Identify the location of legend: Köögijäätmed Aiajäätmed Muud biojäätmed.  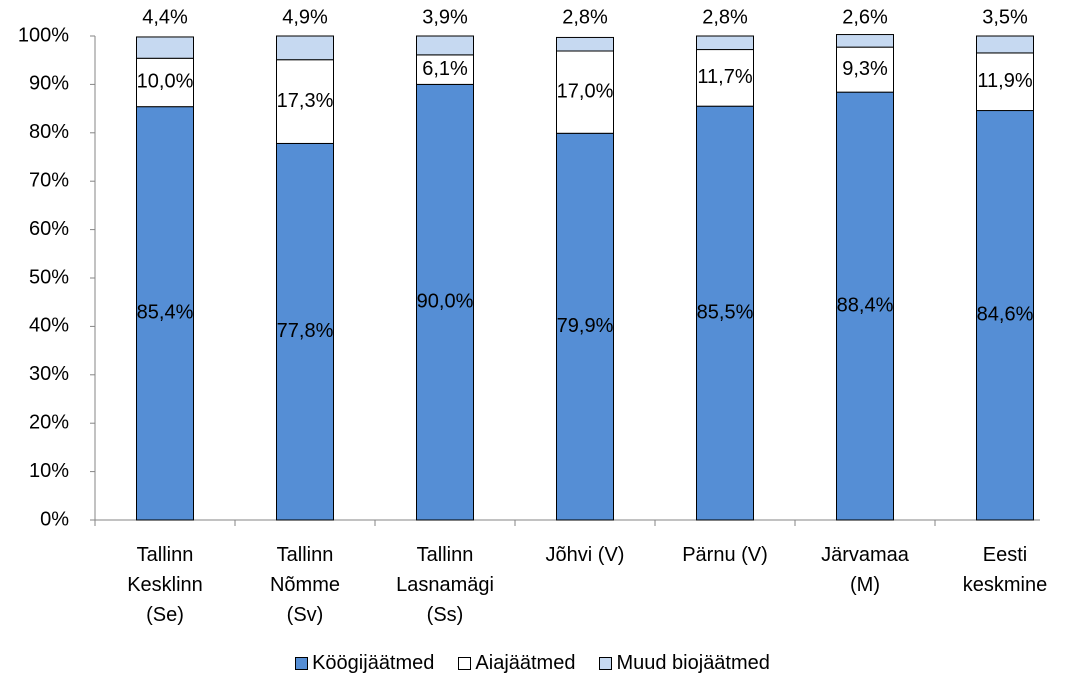
(532, 663).